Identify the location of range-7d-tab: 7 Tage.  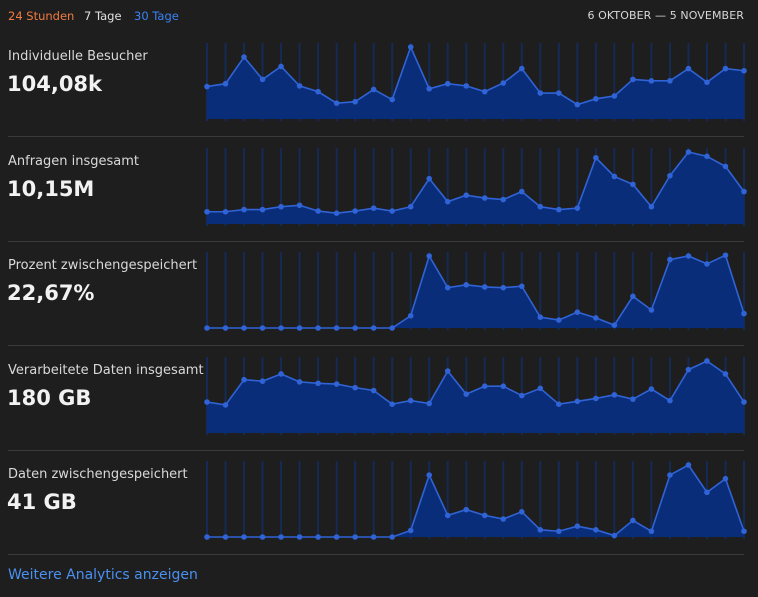
(103, 16).